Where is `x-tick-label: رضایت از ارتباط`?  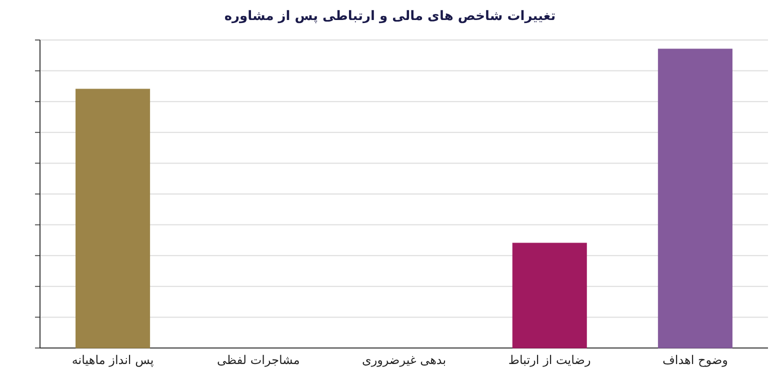
x-tick-label: رضایت از ارتباط is located at coordinates (549, 360).